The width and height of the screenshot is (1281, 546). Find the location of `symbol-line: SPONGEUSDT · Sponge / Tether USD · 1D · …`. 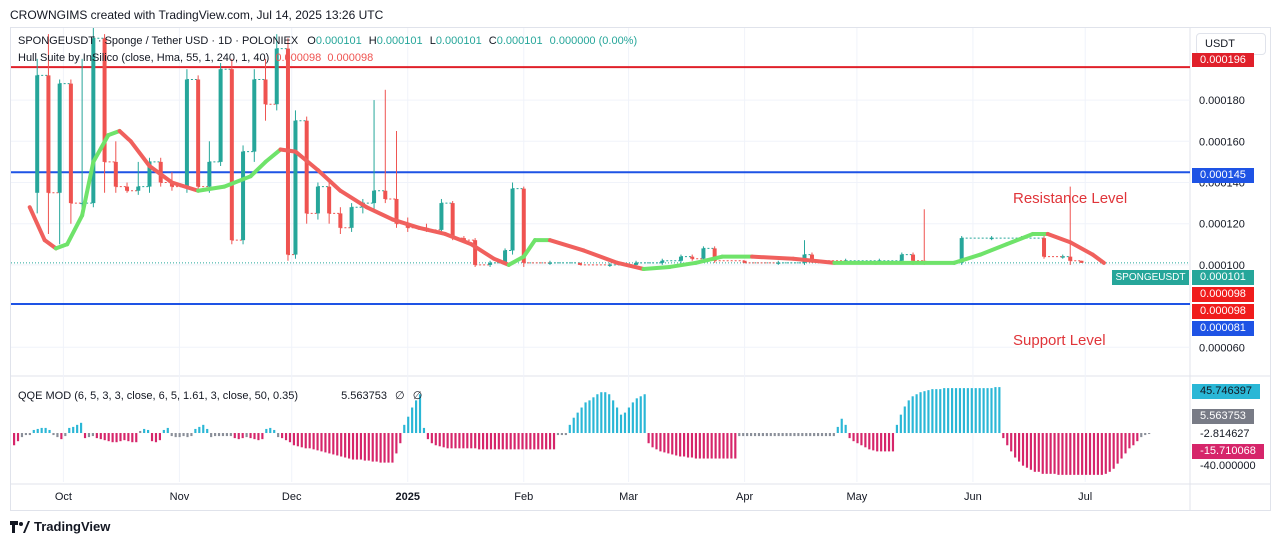

symbol-line: SPONGEUSDT · Sponge / Tether USD · 1D · … is located at coordinates (158, 41).